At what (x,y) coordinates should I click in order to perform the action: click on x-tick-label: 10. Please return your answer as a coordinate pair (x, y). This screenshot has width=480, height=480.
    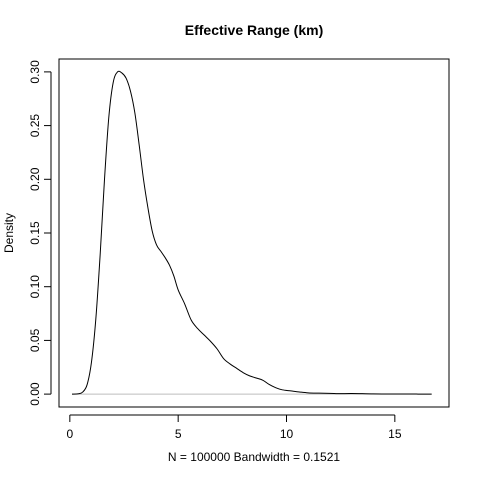
    Looking at the image, I should click on (287, 434).